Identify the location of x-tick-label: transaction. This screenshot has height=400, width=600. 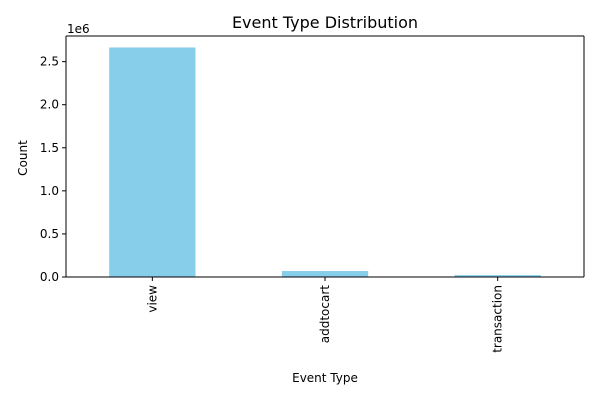
(498, 319).